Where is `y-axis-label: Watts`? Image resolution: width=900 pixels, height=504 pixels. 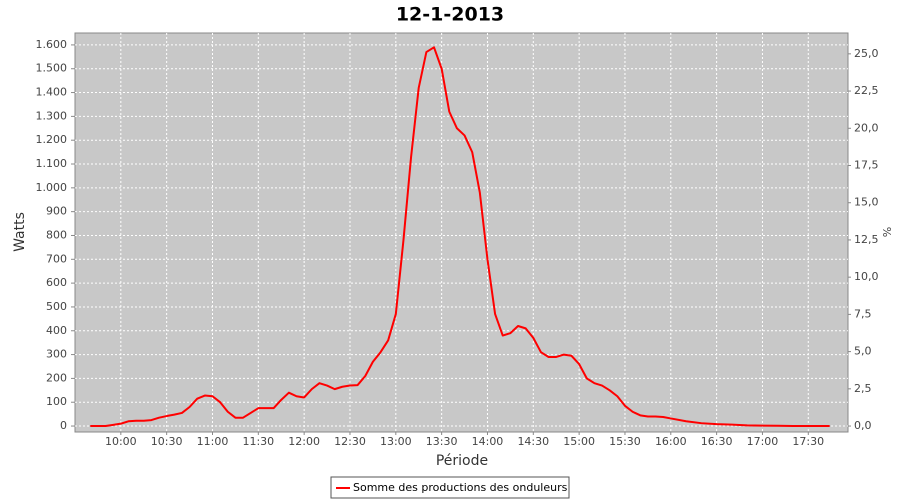 y-axis-label: Watts is located at coordinates (20, 232).